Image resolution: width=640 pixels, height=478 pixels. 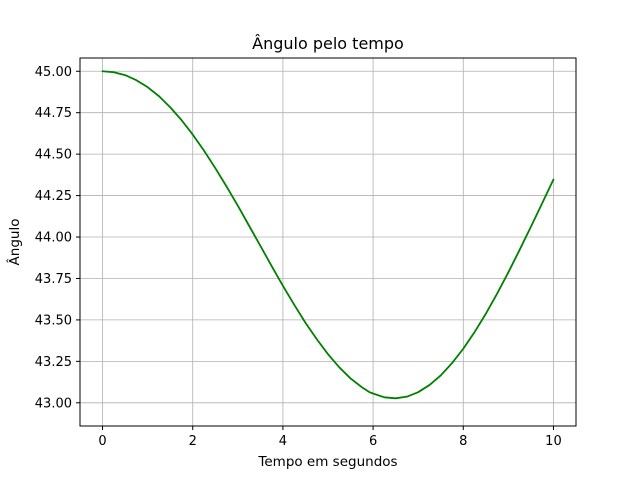 I want to click on y-tick-label: 44.75, so click(x=53, y=113).